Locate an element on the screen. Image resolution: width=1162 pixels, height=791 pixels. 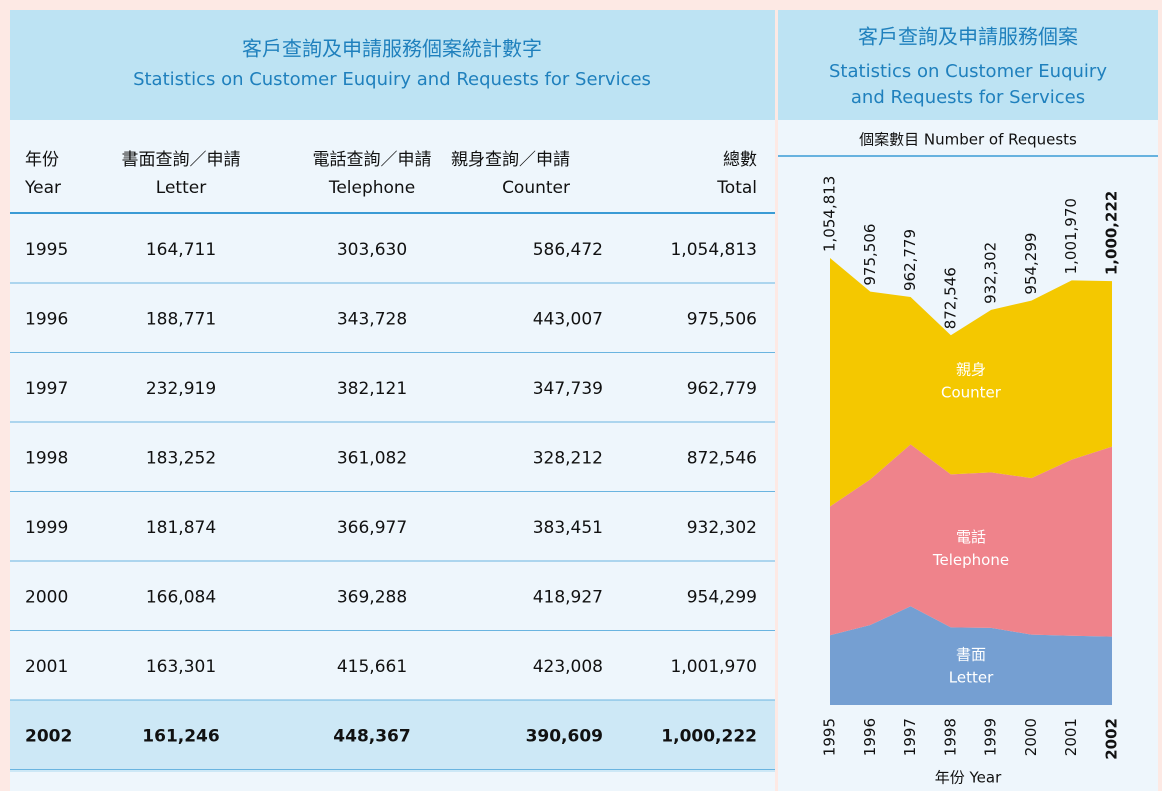
area-label: Letter is located at coordinates (971, 677).